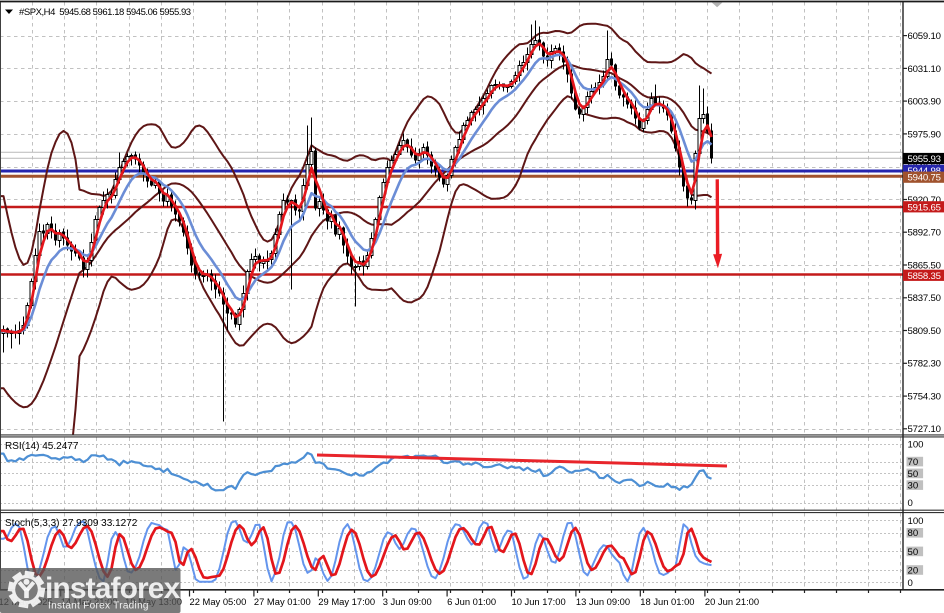 This screenshot has width=944, height=613. I want to click on svg-text: 80, so click(913, 533).